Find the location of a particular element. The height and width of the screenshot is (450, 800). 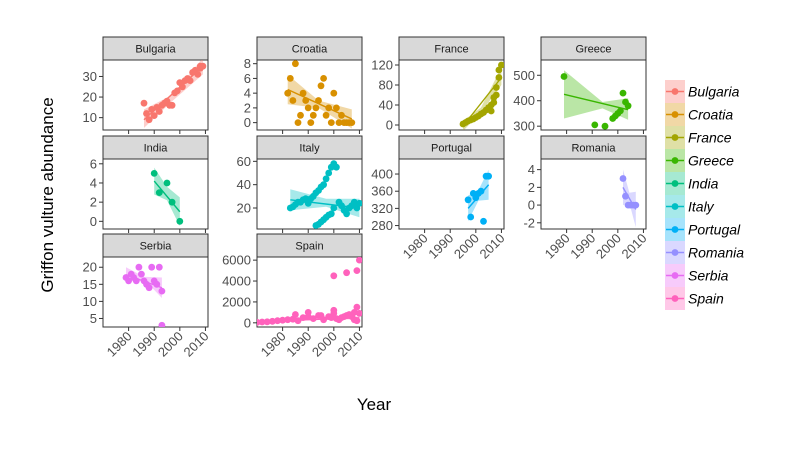

legend-item-india: India is located at coordinates (692, 183).